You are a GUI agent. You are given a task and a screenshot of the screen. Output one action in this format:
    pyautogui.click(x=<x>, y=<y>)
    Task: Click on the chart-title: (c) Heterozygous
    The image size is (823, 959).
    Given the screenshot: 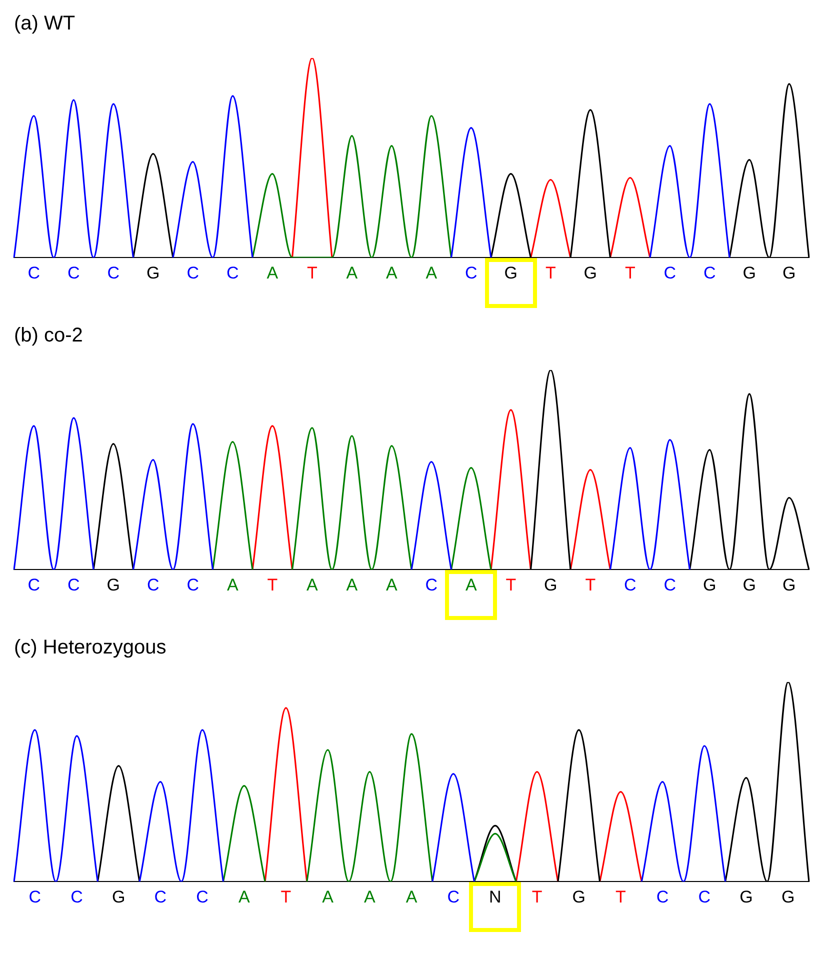 What is the action you would take?
    pyautogui.click(x=90, y=647)
    